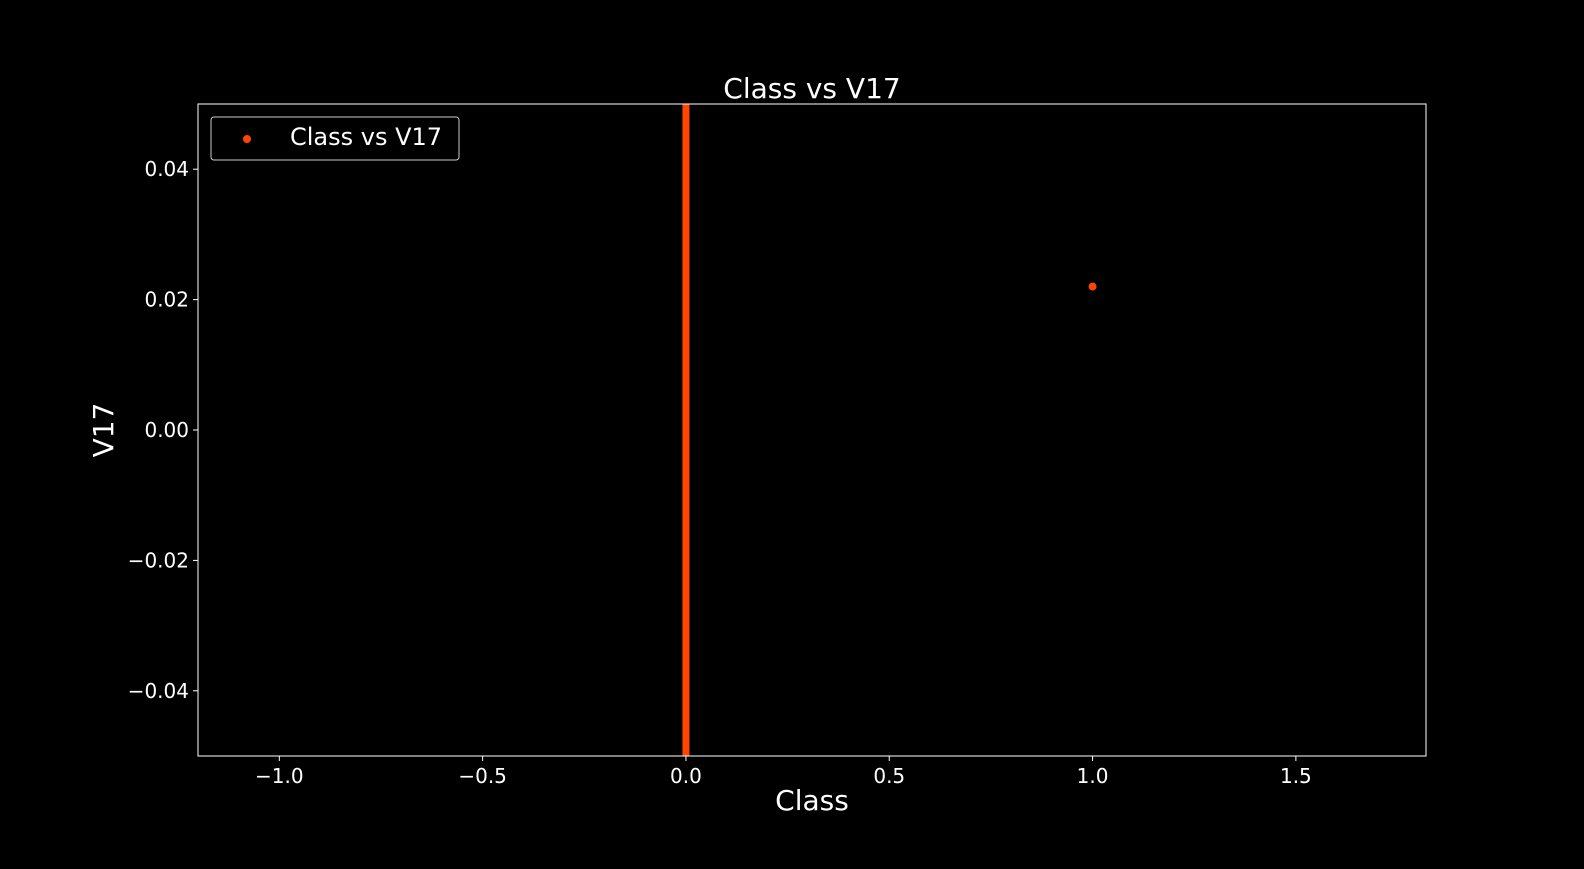 The height and width of the screenshot is (869, 1584). I want to click on data-point, so click(1092, 286).